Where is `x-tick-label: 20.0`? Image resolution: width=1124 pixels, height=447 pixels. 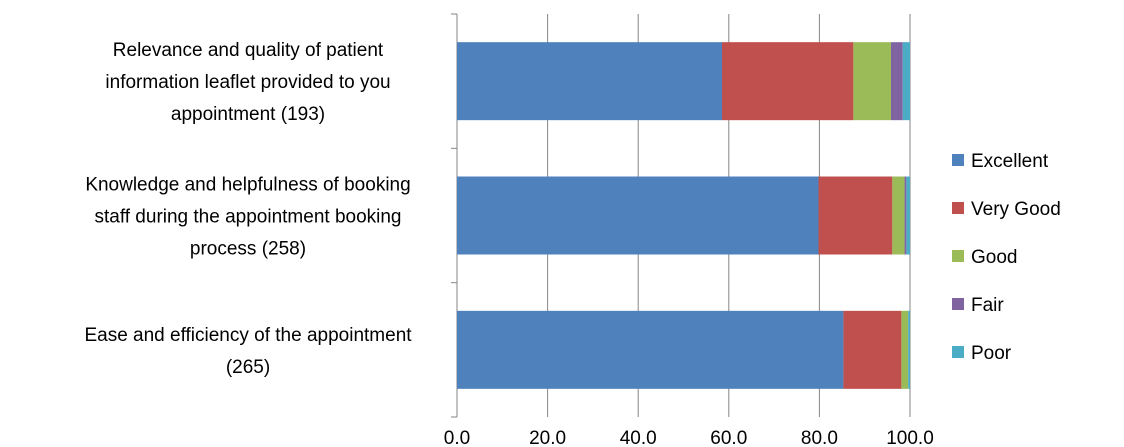
x-tick-label: 20.0 is located at coordinates (547, 437).